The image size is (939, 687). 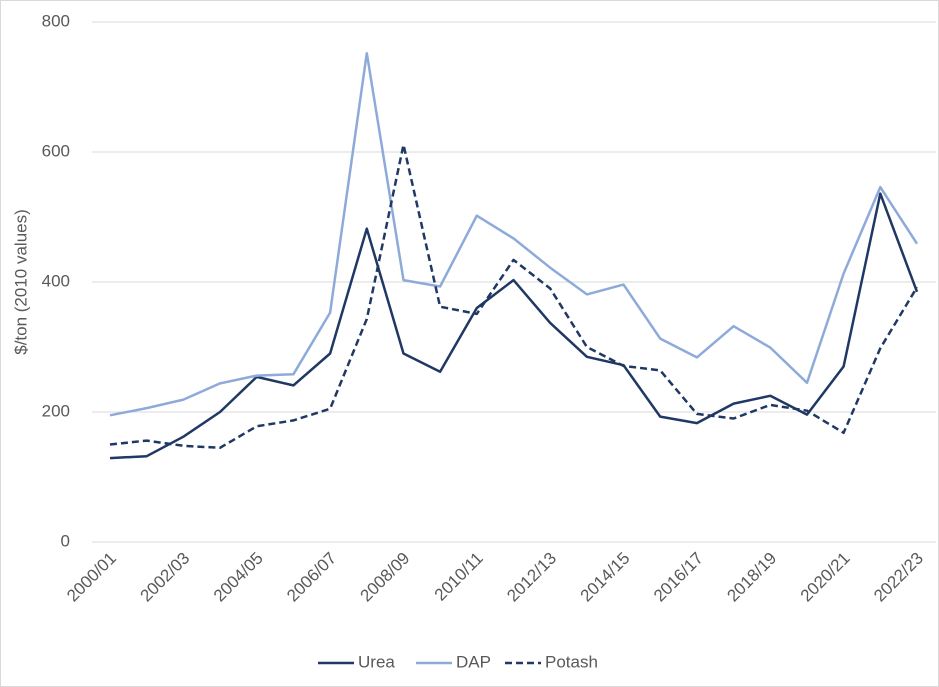 What do you see at coordinates (20, 282) in the screenshot?
I see `y-axis-label: $/ton (2010 values)` at bounding box center [20, 282].